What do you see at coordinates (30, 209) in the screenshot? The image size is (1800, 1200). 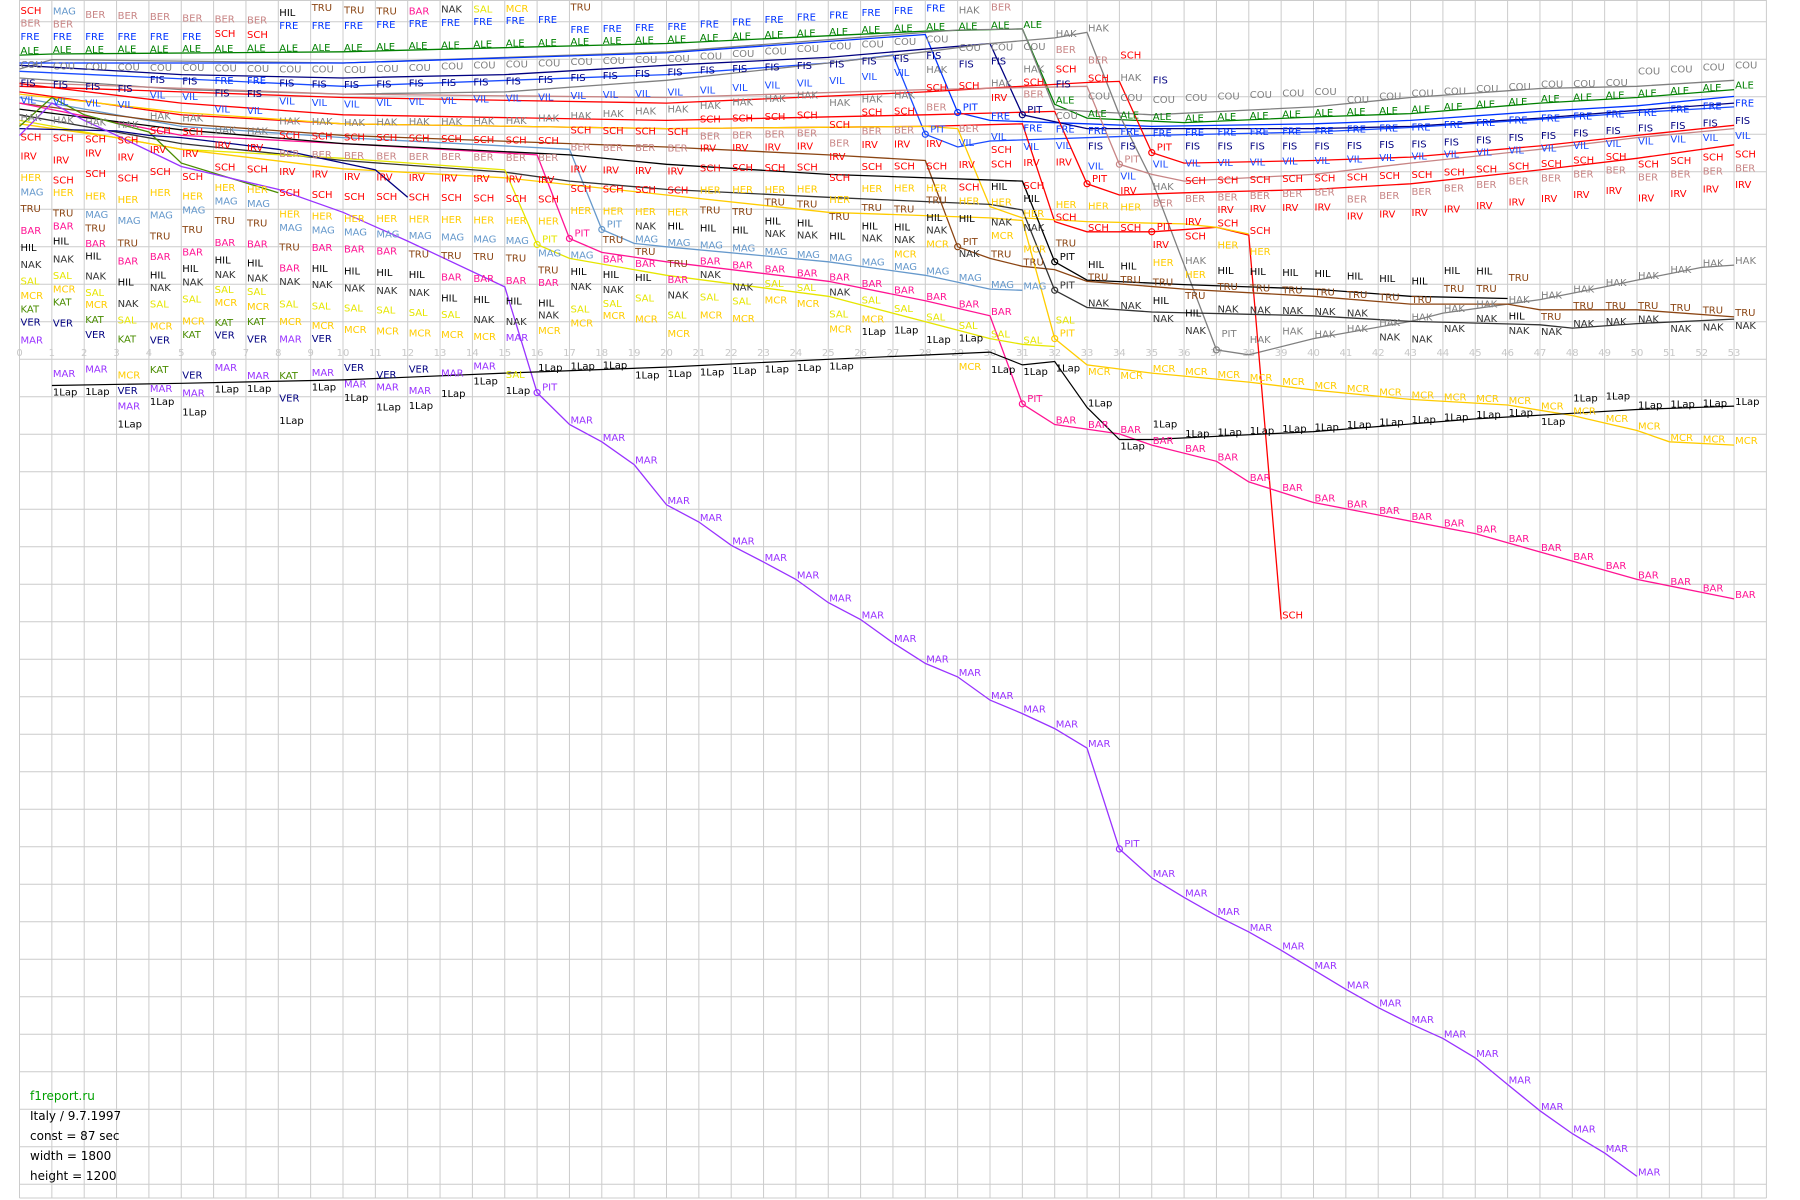 I see `data-label-tru: TRU` at bounding box center [30, 209].